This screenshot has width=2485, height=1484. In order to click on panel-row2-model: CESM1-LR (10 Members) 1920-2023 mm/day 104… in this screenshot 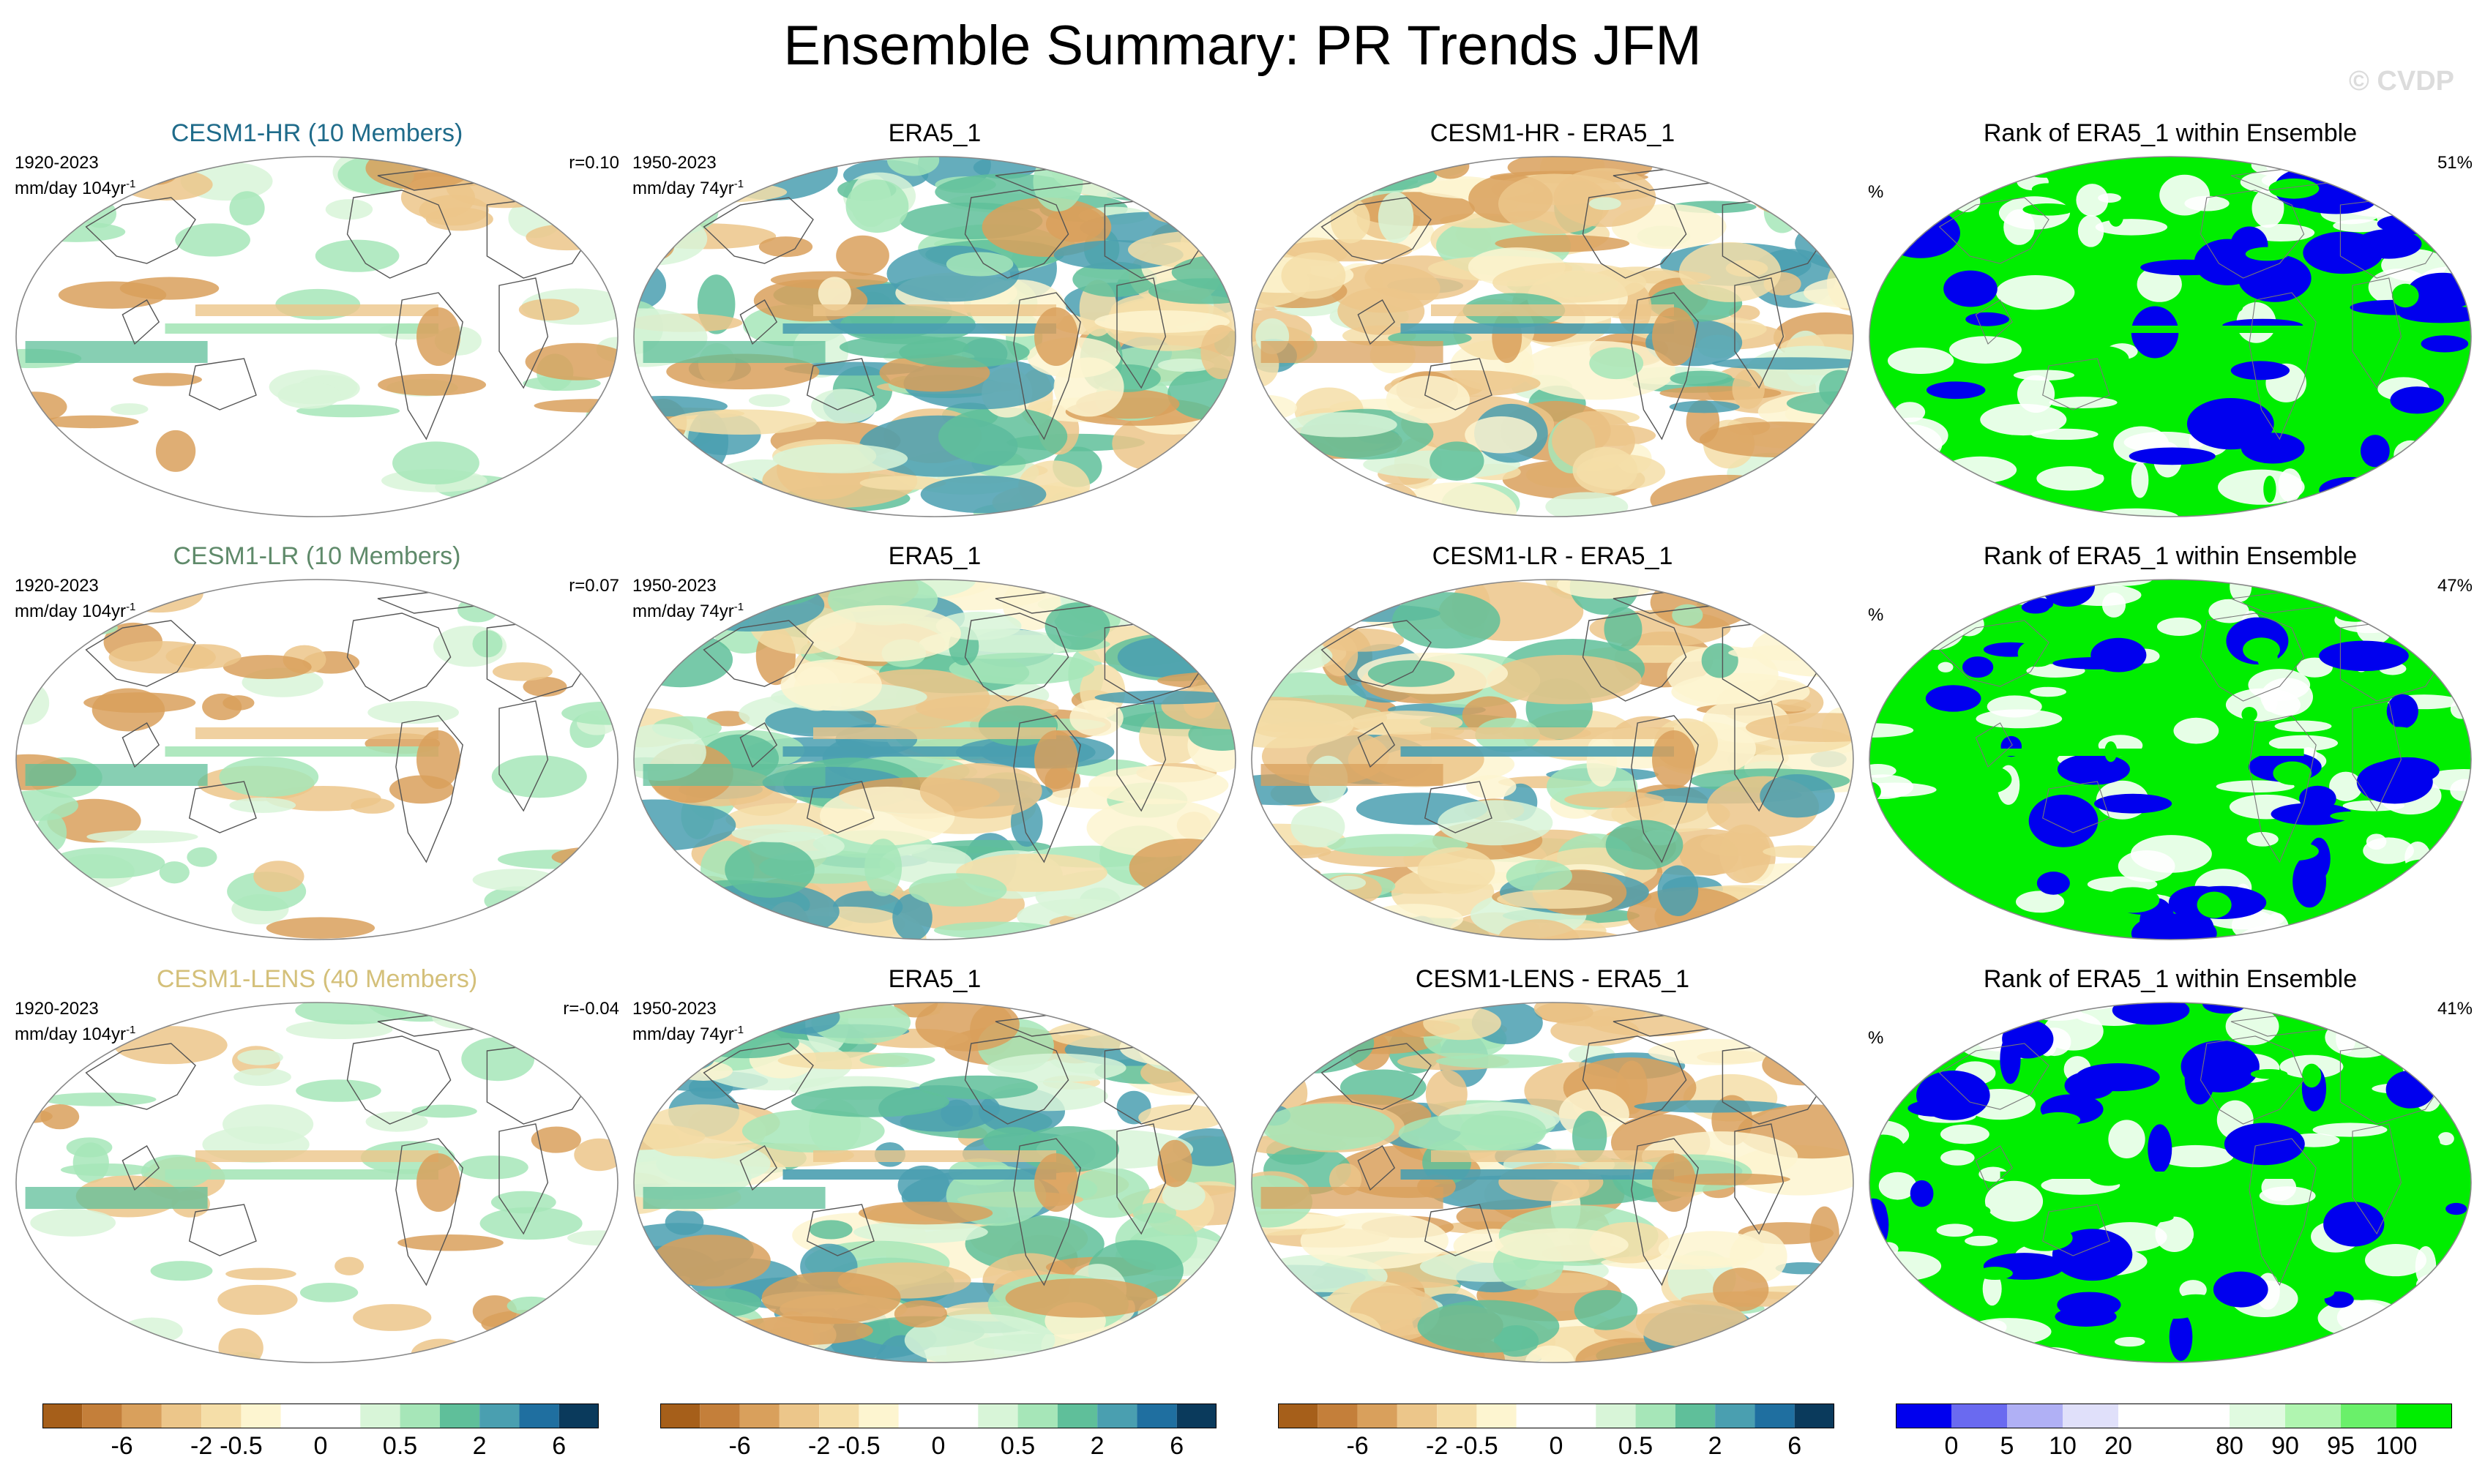, I will do `click(317, 750)`.